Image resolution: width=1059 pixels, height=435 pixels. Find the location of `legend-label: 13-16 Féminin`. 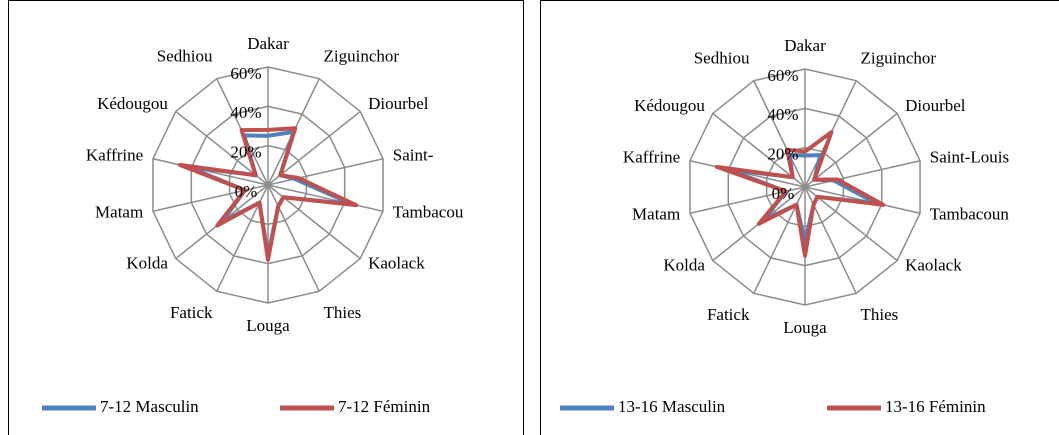

legend-label: 13-16 Féminin is located at coordinates (935, 406).